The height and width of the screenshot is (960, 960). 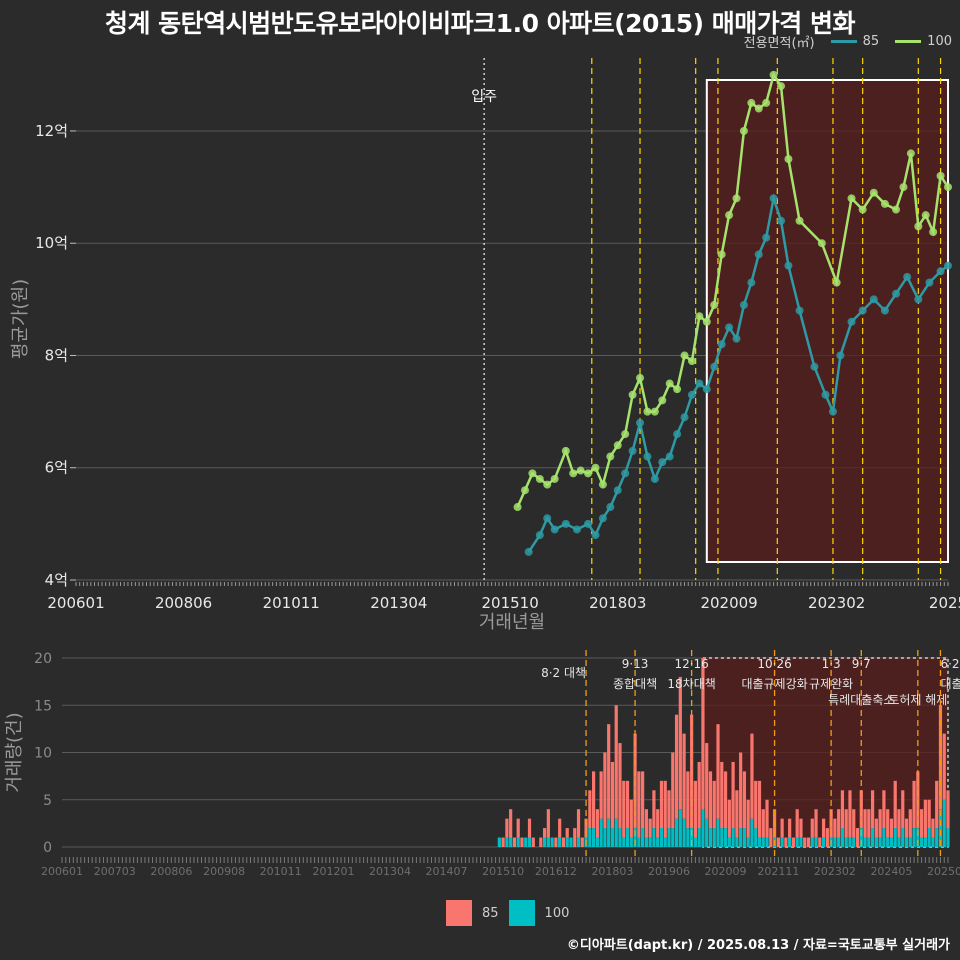 I want to click on chart-title: 청계 동탄역시범반도유보라아이비파크1.0 아파트(2015) 매매가격 변화, so click(x=480, y=23).